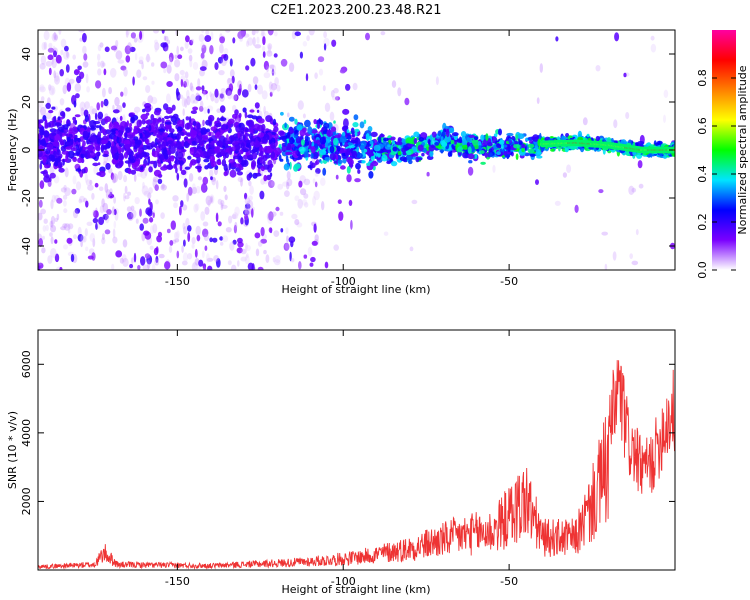 The height and width of the screenshot is (600, 750). Describe the element at coordinates (355, 589) in the screenshot. I see `snr-x-label: Height of straight line (km)` at that location.